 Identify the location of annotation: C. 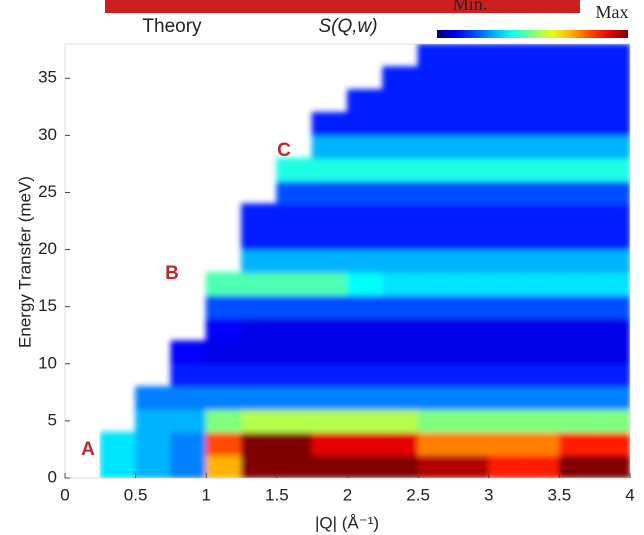
(284, 150).